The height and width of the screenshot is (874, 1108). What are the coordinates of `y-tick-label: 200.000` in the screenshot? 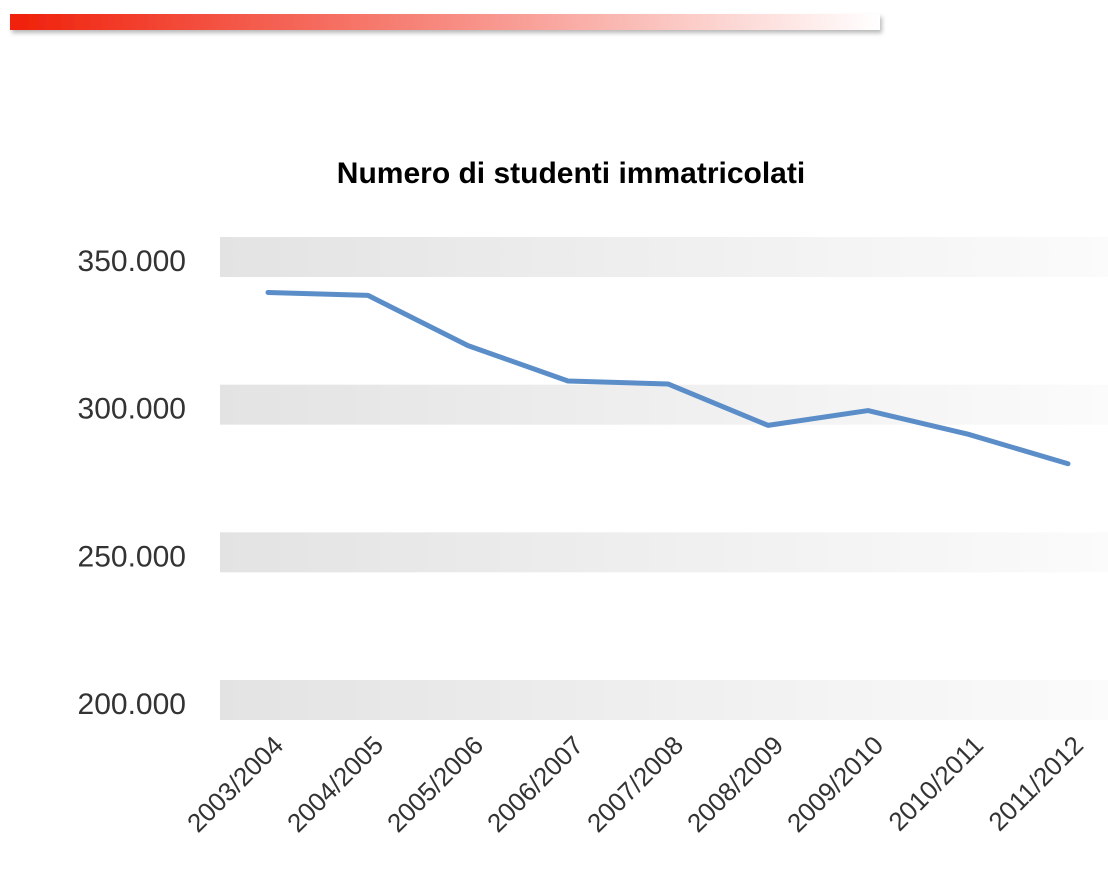 It's located at (132, 704).